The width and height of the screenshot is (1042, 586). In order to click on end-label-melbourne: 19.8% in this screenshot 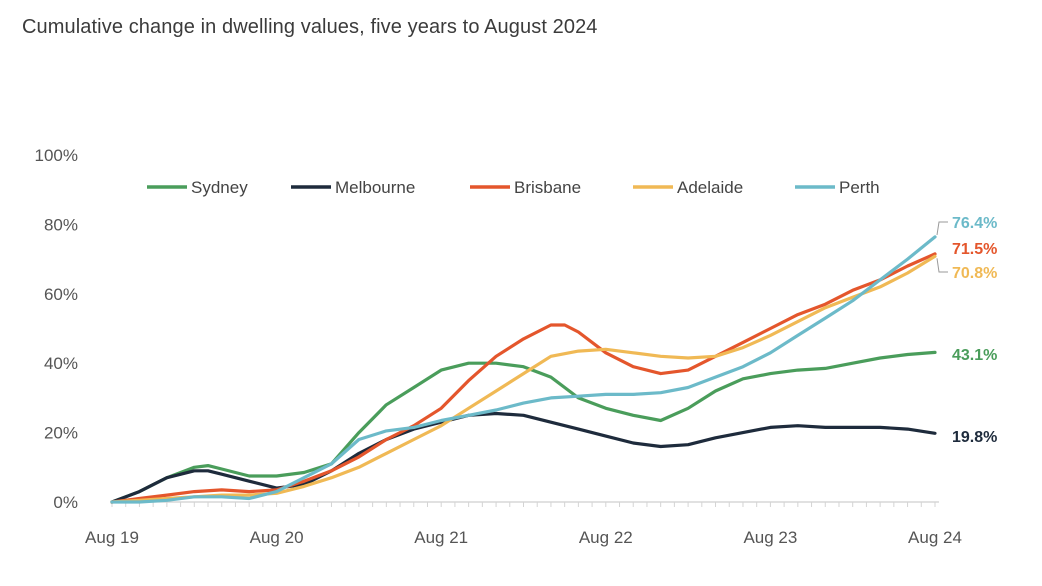, I will do `click(974, 437)`.